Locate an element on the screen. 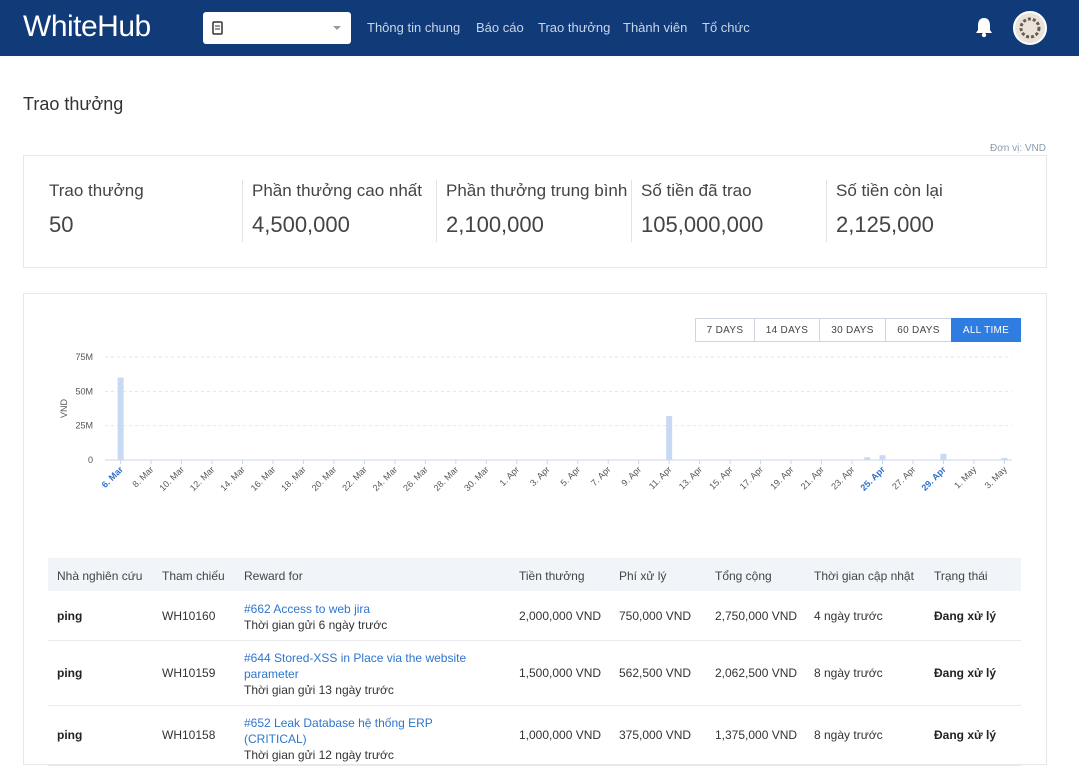 The width and height of the screenshot is (1079, 766). range-button: 30 DAYS is located at coordinates (852, 330).